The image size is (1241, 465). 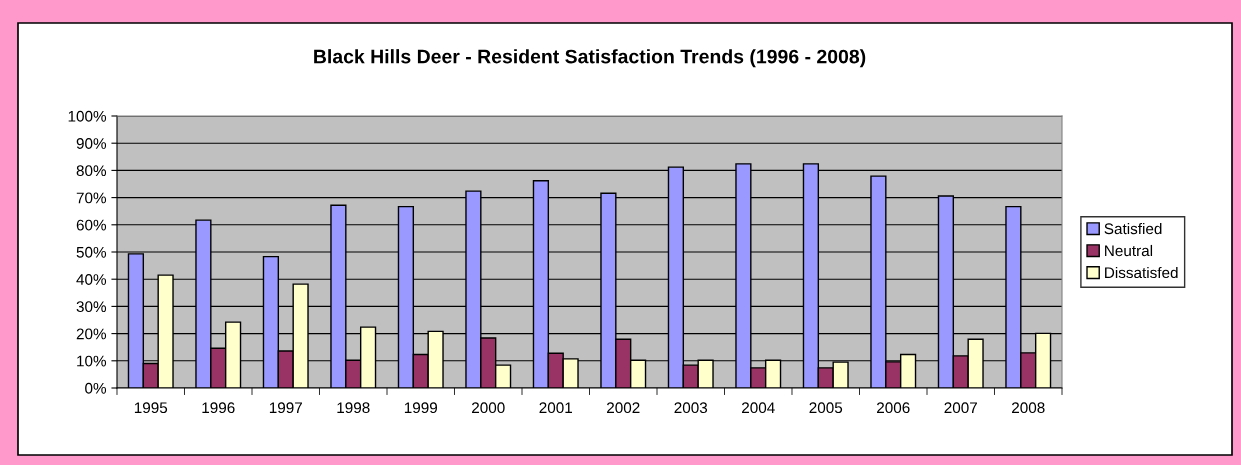 What do you see at coordinates (92, 361) in the screenshot?
I see `y-tick-label: 10%` at bounding box center [92, 361].